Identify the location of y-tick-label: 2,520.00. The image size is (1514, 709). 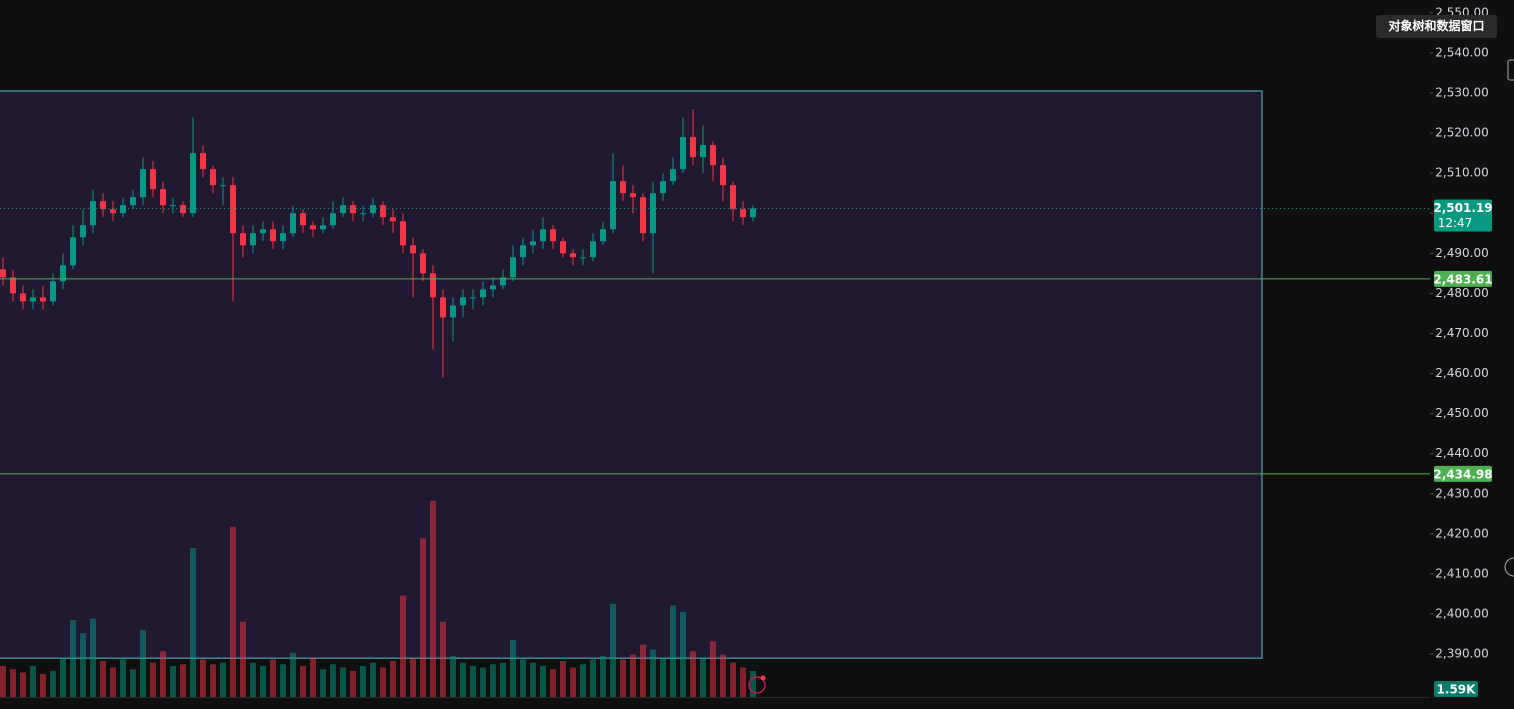
(1461, 133).